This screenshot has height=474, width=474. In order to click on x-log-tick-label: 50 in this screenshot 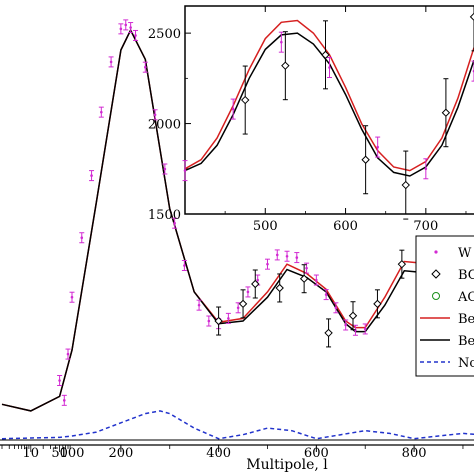, I will do `click(59, 453)`.